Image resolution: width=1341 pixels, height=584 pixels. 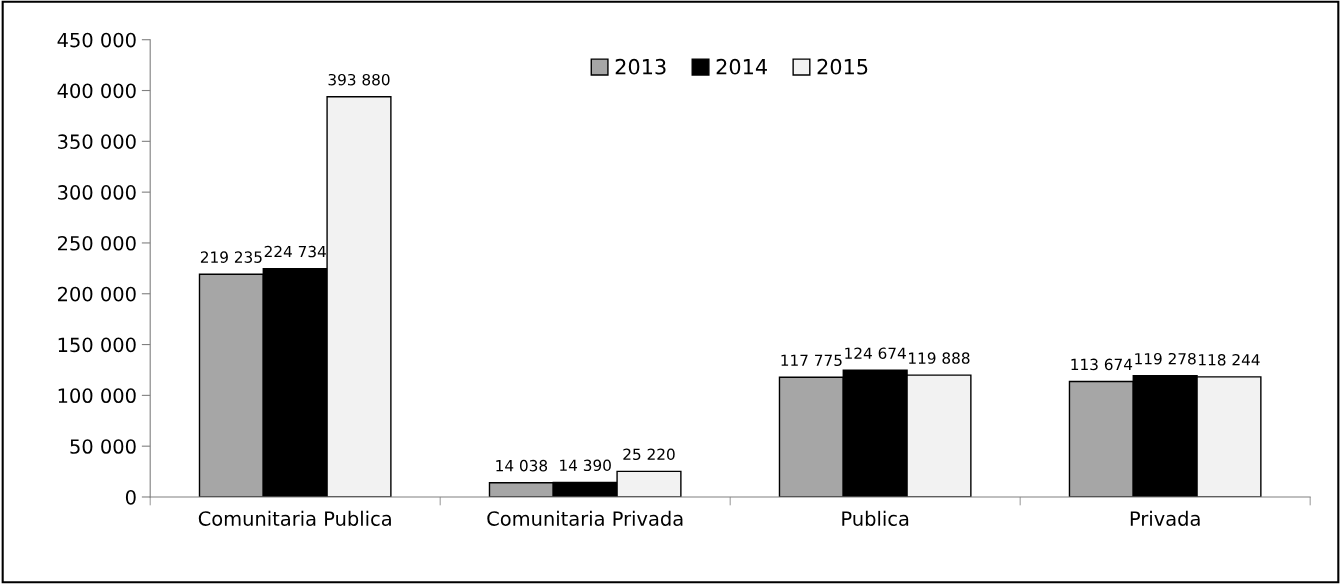 I want to click on y-tick-label: 0, so click(x=130, y=497).